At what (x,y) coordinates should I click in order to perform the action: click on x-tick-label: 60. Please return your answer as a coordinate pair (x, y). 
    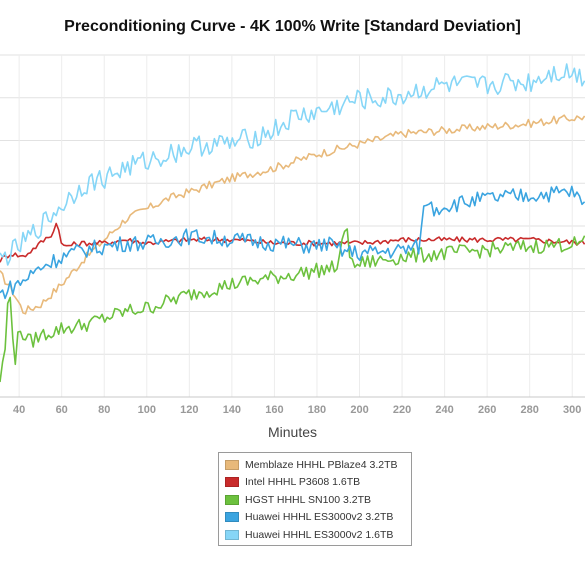
    Looking at the image, I should click on (62, 410).